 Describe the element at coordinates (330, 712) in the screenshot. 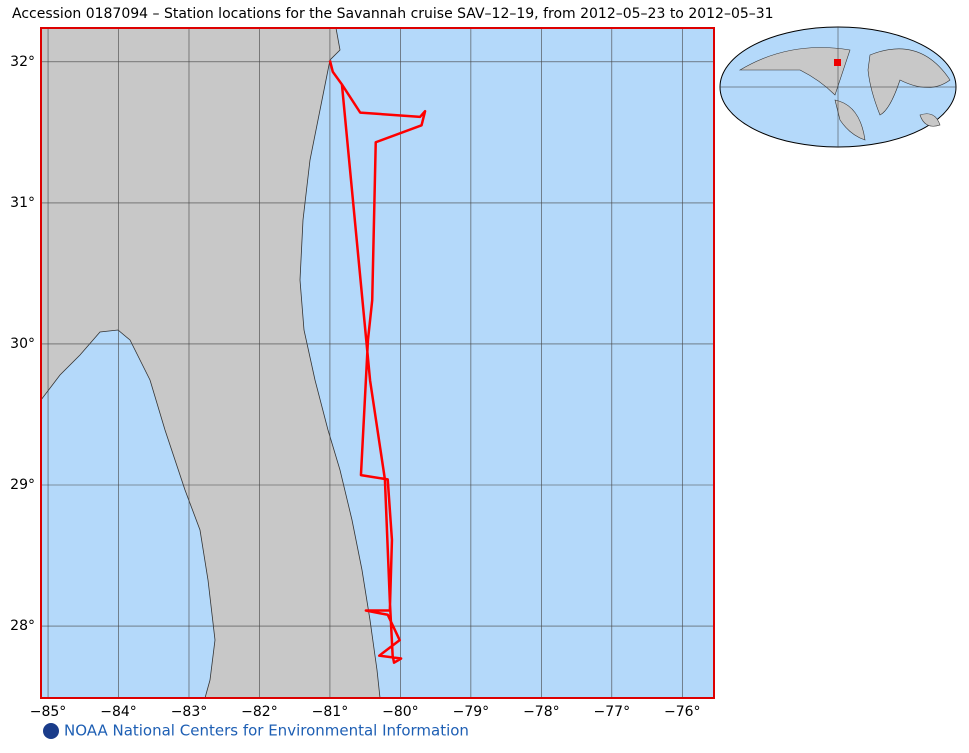

I see `x-tick-label: −81°` at that location.